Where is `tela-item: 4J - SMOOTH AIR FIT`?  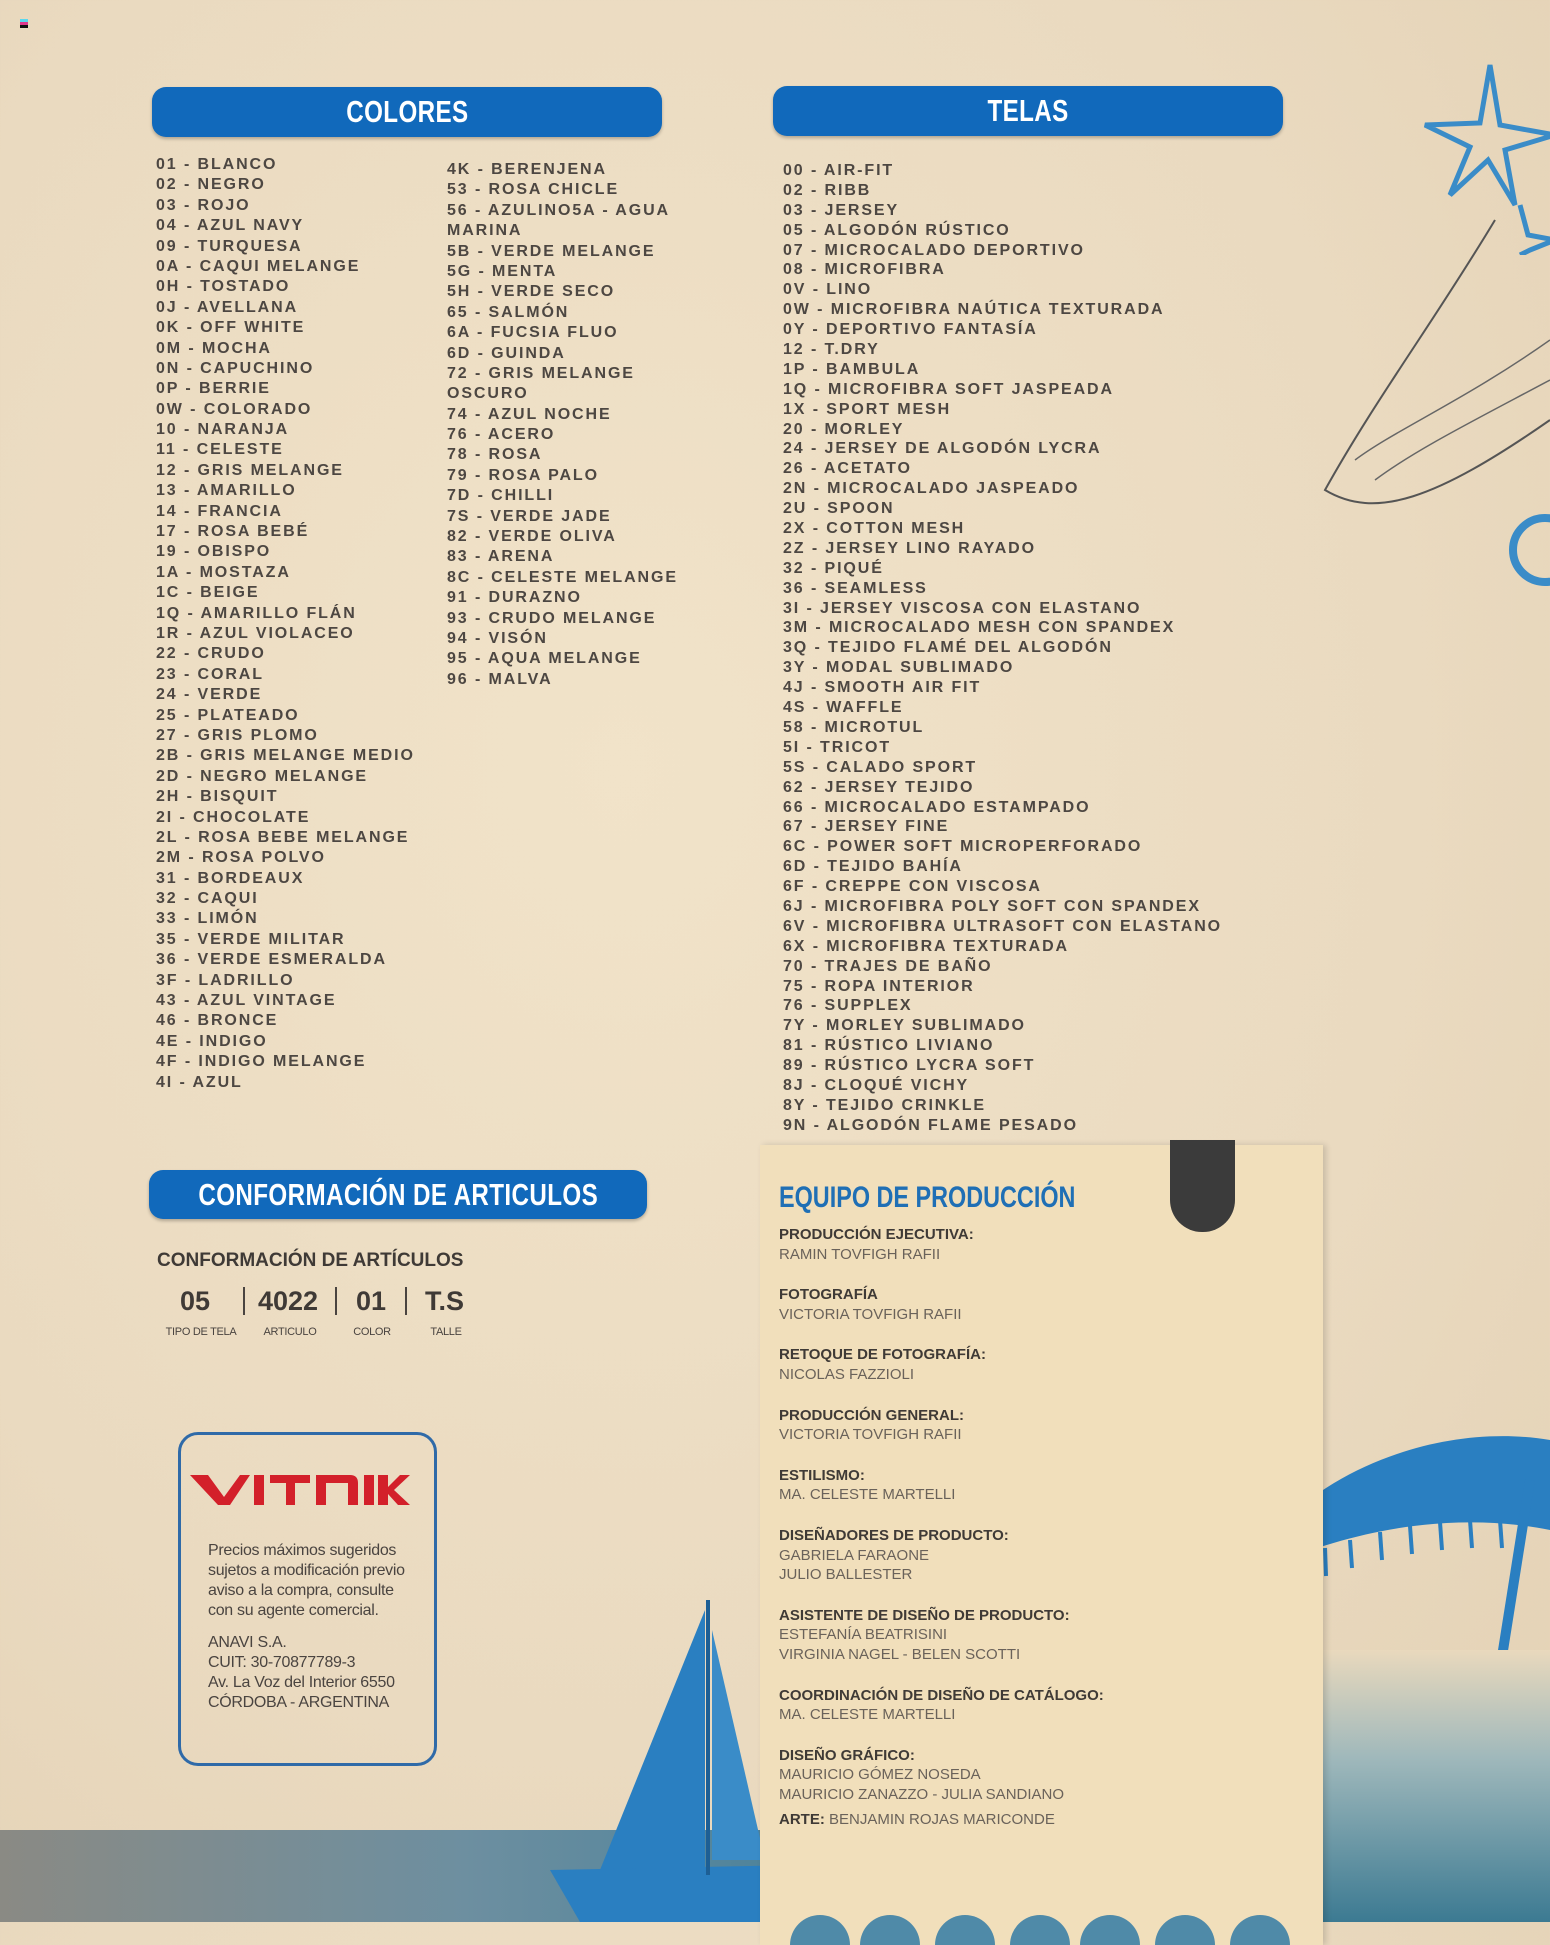 tela-item: 4J - SMOOTH AIR FIT is located at coordinates (882, 688).